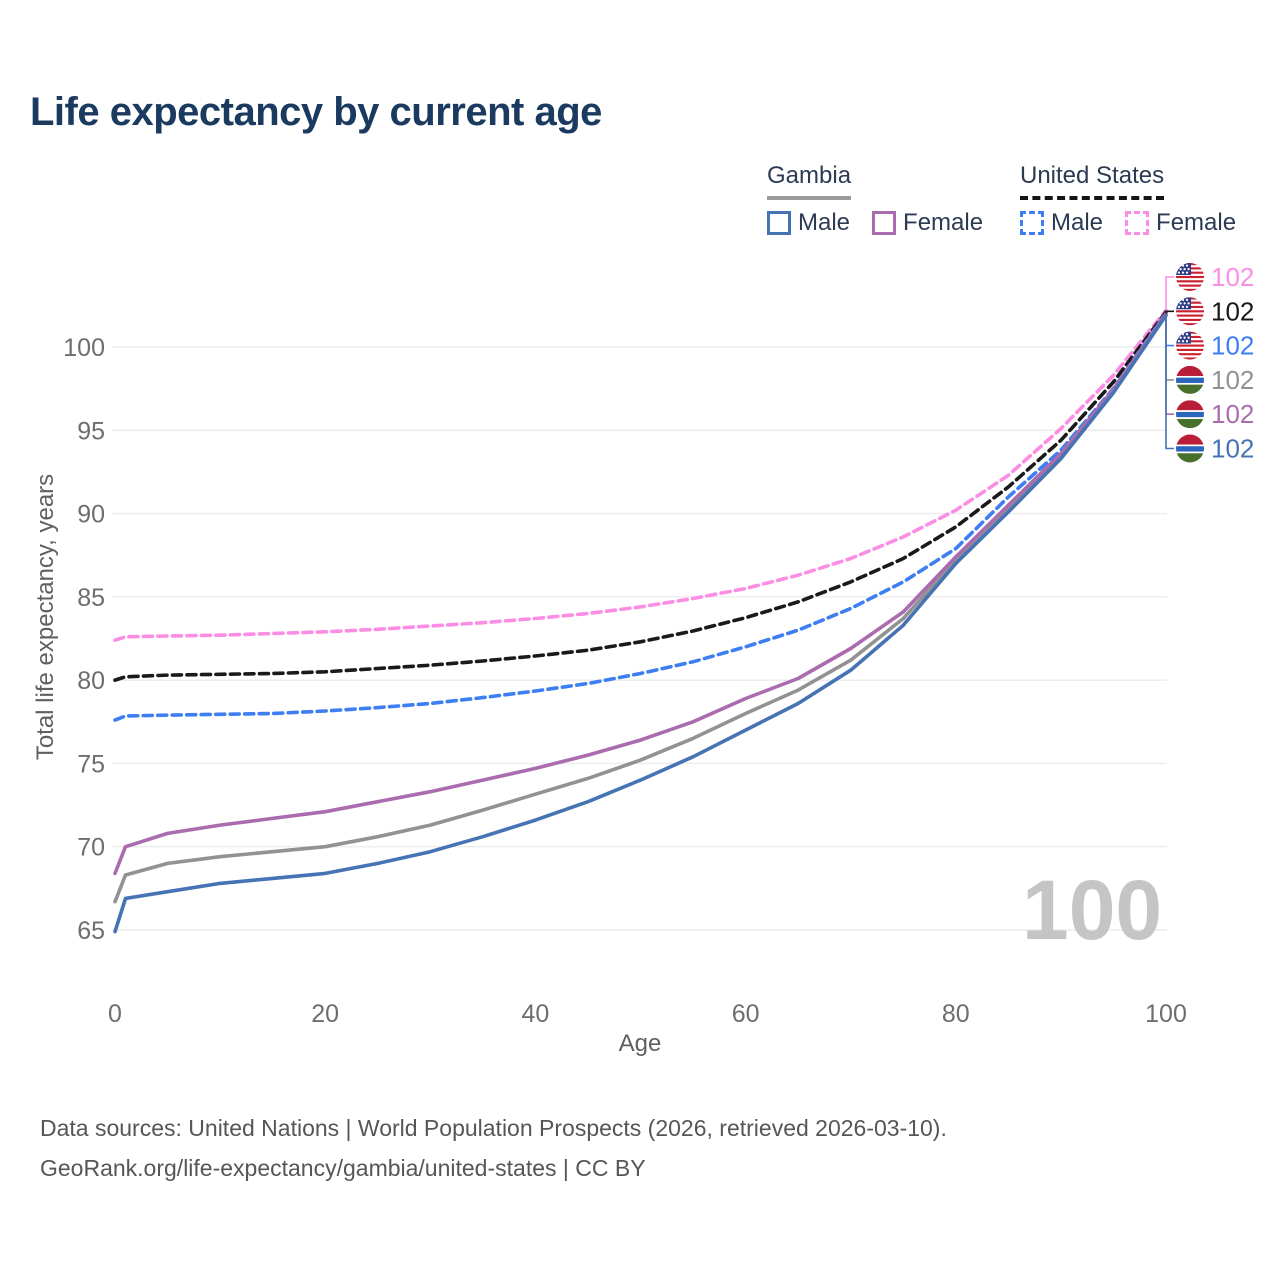 This screenshot has width=1280, height=1280. Describe the element at coordinates (91, 431) in the screenshot. I see `y-tick-label: 95` at that location.